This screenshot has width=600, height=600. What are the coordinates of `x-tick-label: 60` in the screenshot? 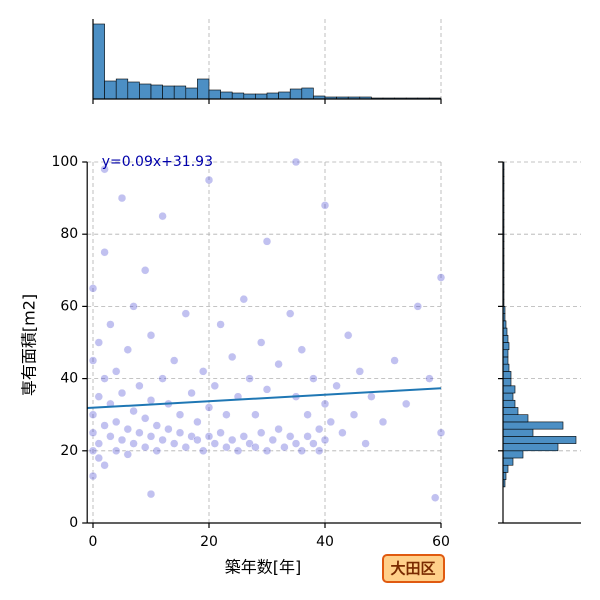 It's located at (441, 542).